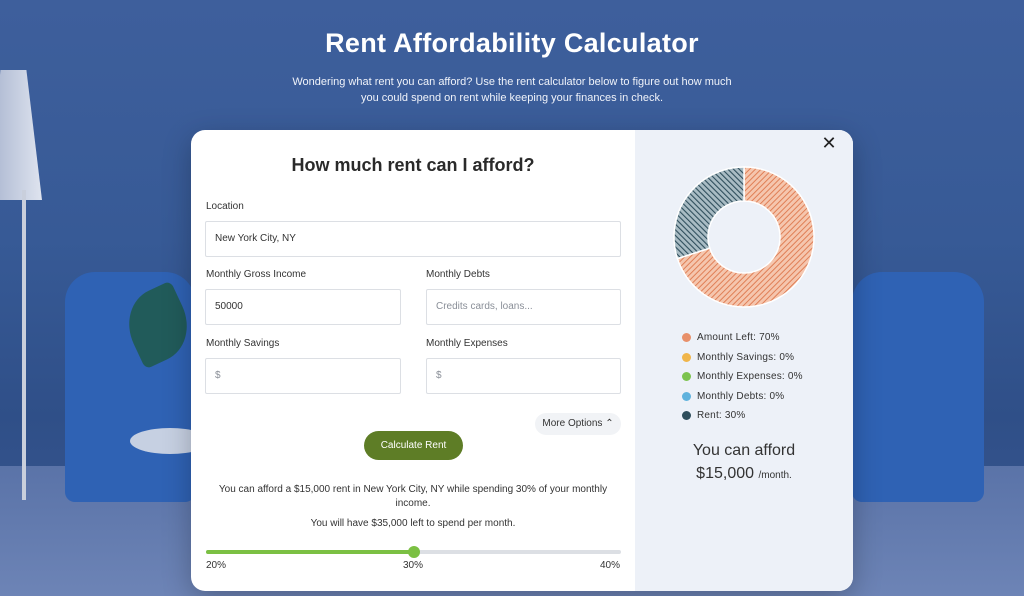 The width and height of the screenshot is (1024, 596). Describe the element at coordinates (413, 165) in the screenshot. I see `form-title: How much rent can I afford?` at that location.